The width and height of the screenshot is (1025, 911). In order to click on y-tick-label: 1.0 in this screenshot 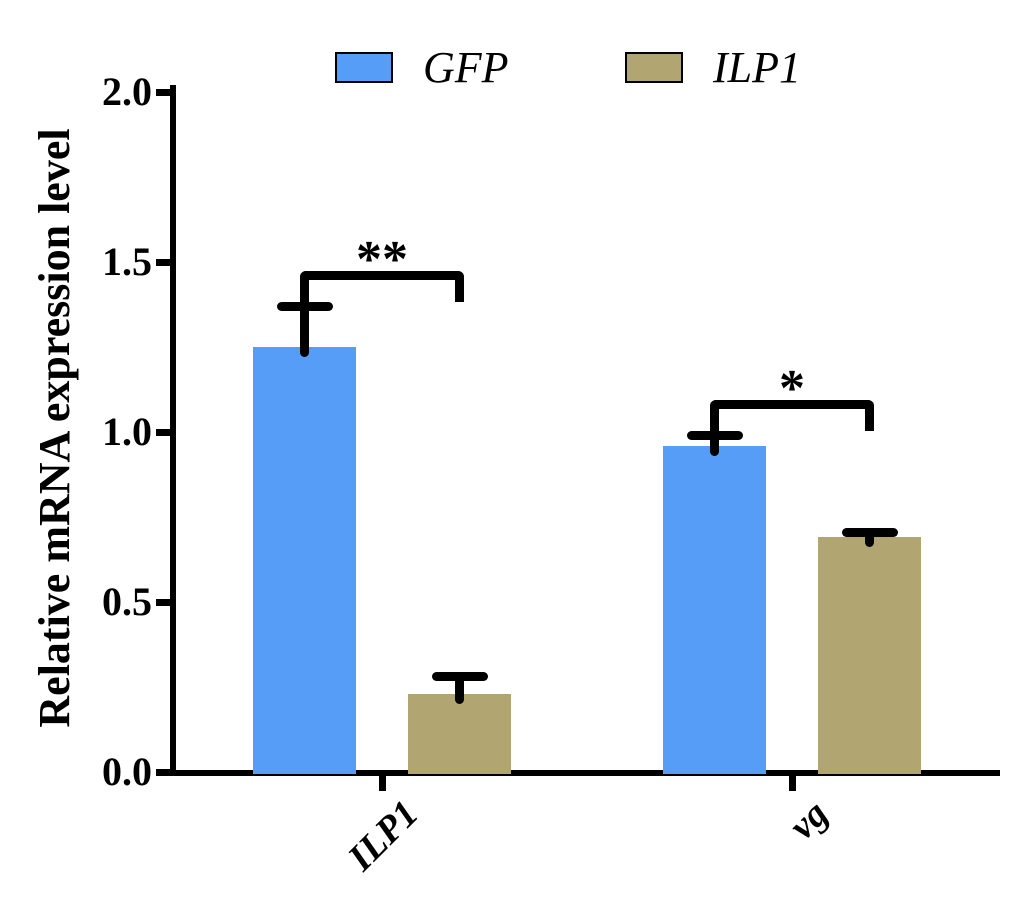, I will do `click(127, 431)`.